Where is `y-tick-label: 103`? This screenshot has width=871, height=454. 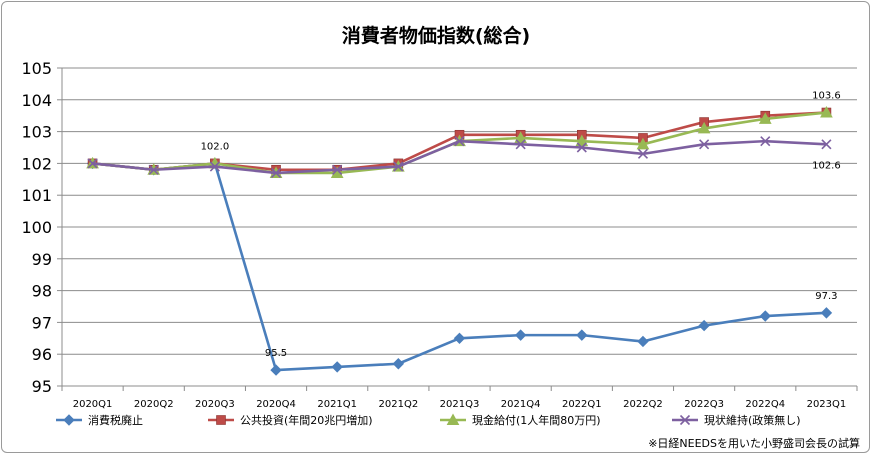 y-tick-label: 103 is located at coordinates (36, 132).